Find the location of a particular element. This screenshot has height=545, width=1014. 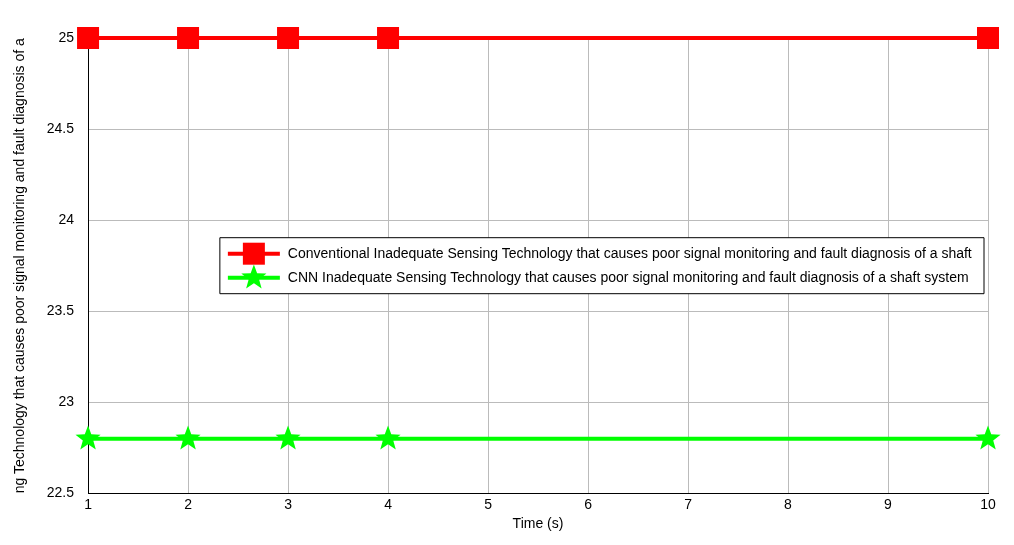

x-tick-label: 3 is located at coordinates (288, 503).